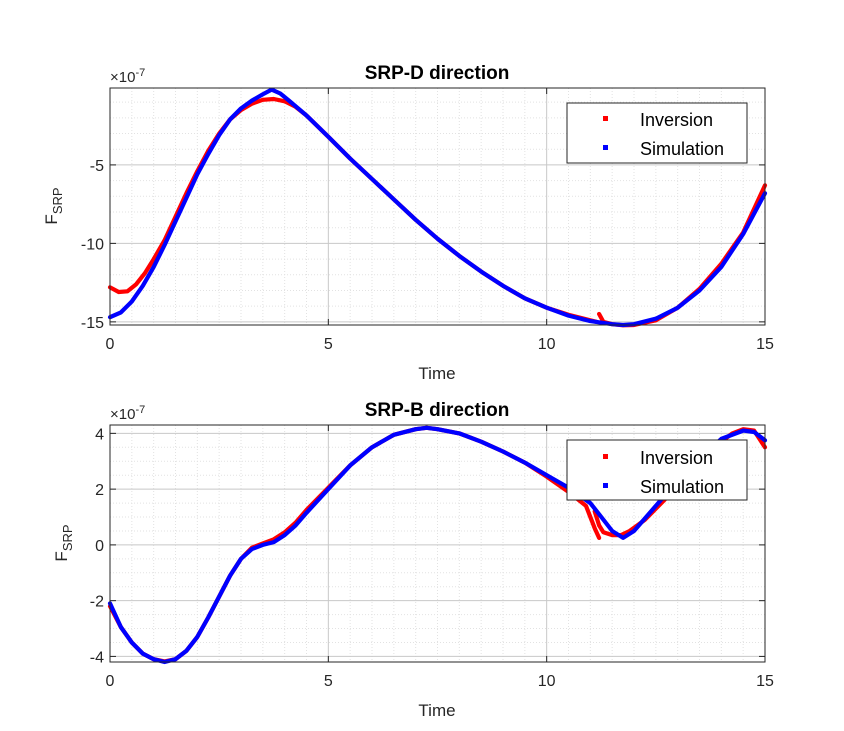 The height and width of the screenshot is (731, 844). What do you see at coordinates (97, 602) in the screenshot?
I see `y-tick-label: -2` at bounding box center [97, 602].